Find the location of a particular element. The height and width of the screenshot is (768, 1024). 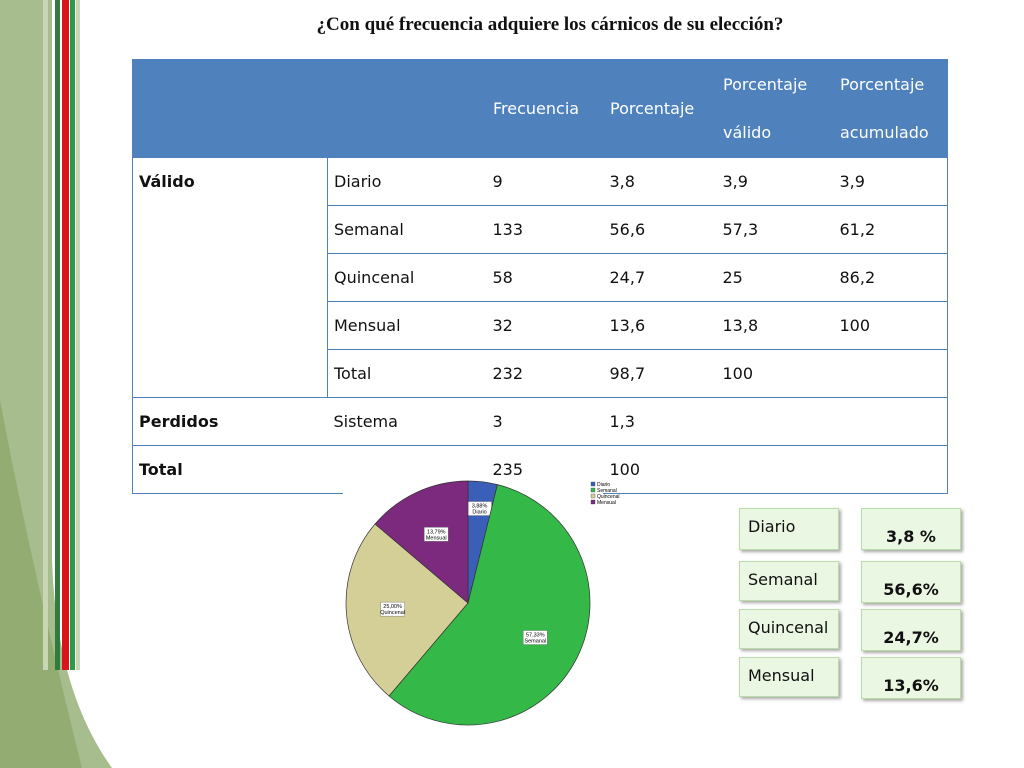

pie-slice-pct: 25,00% is located at coordinates (392, 607).